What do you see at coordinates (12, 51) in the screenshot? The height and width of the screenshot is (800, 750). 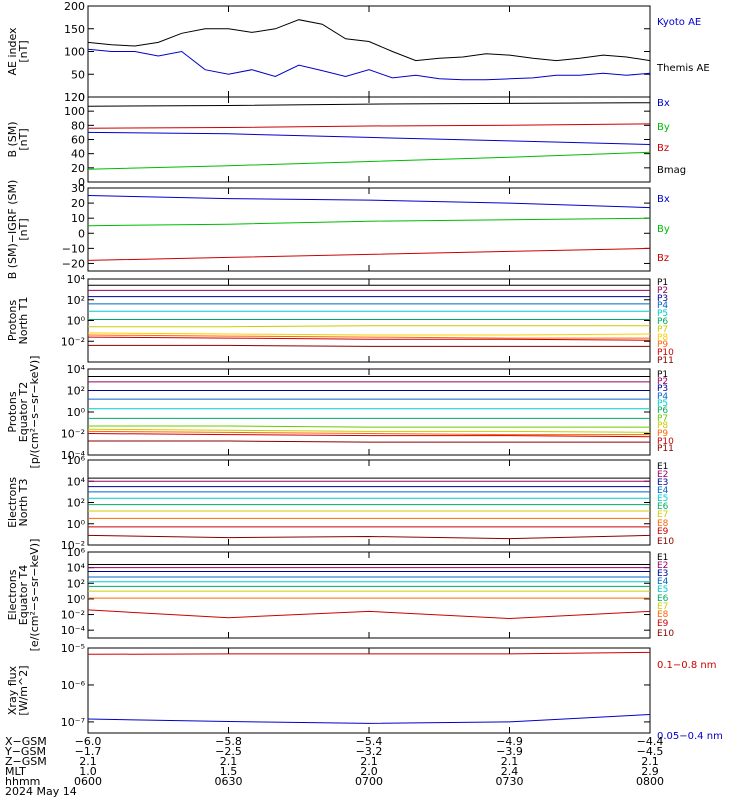 I see `y-axis-label: AE index` at bounding box center [12, 51].